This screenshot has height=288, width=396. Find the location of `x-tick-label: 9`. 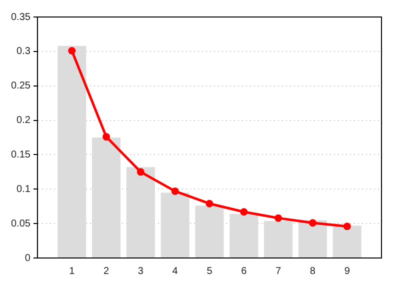

x-tick-label: 9 is located at coordinates (347, 271).